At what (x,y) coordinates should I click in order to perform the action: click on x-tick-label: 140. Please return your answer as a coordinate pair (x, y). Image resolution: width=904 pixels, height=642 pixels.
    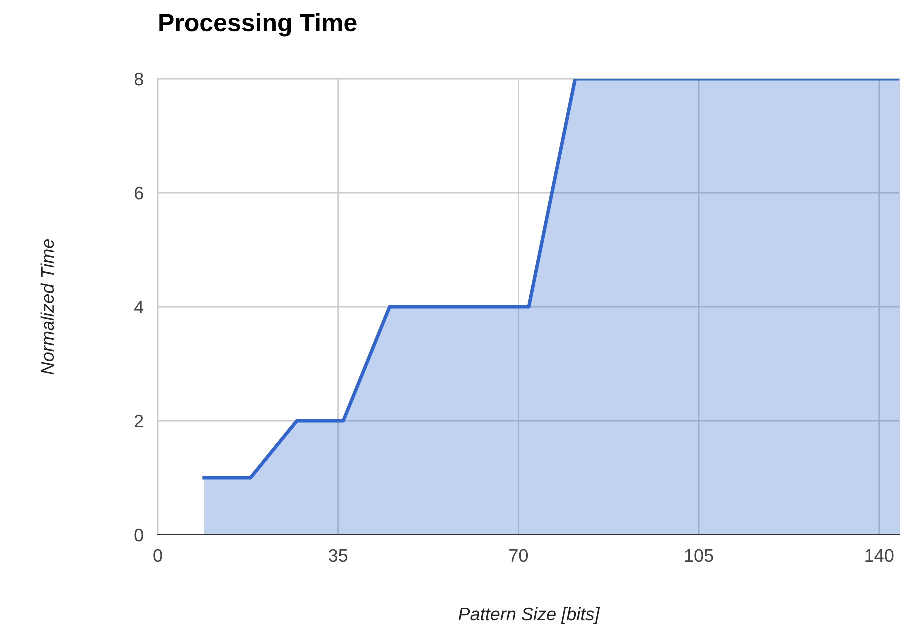
    Looking at the image, I should click on (880, 555).